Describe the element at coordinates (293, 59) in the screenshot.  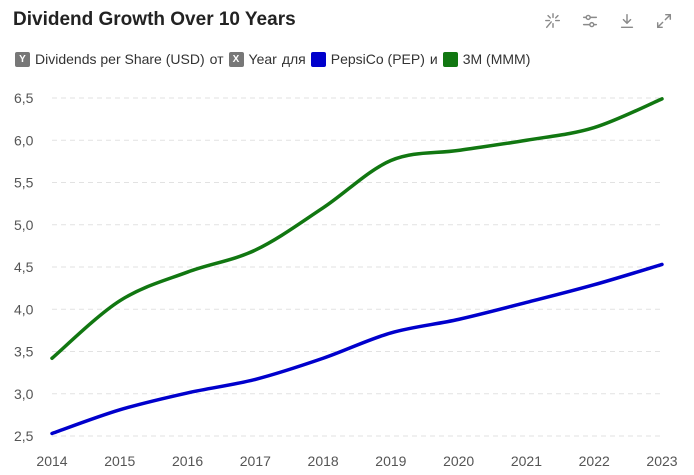
I see `legend-separator: для` at that location.